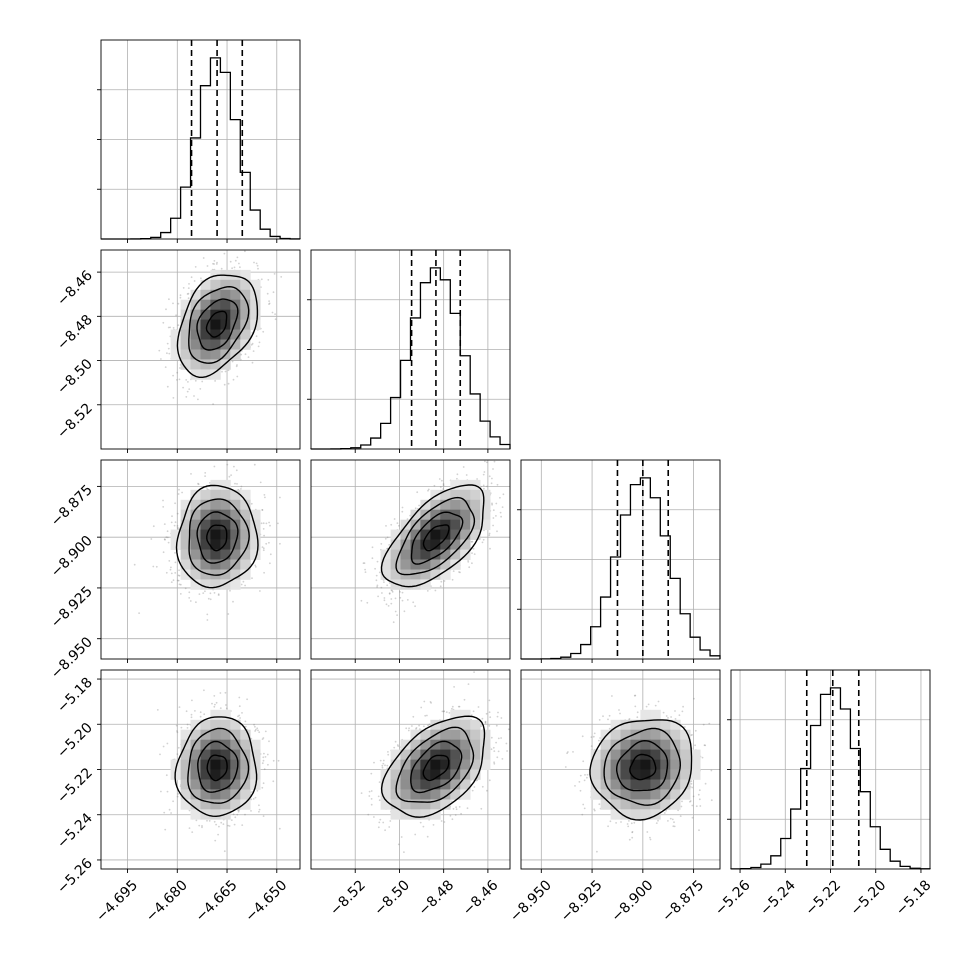 The height and width of the screenshot is (970, 970). I want to click on x-tick-label-1-1: −8.50, so click(392, 898).